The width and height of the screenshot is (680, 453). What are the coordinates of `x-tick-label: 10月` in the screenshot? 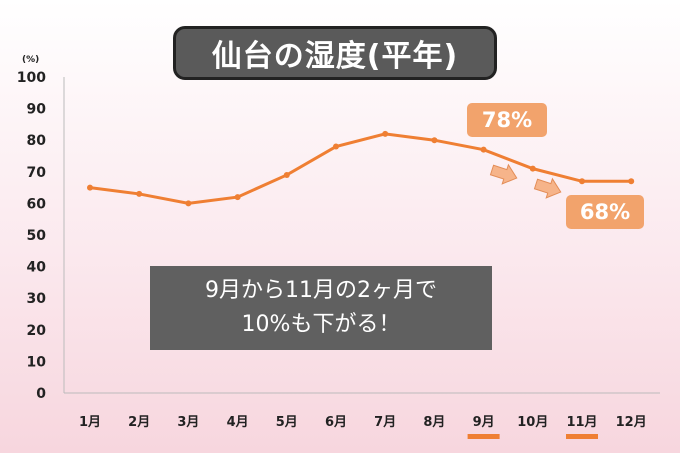 It's located at (532, 422).